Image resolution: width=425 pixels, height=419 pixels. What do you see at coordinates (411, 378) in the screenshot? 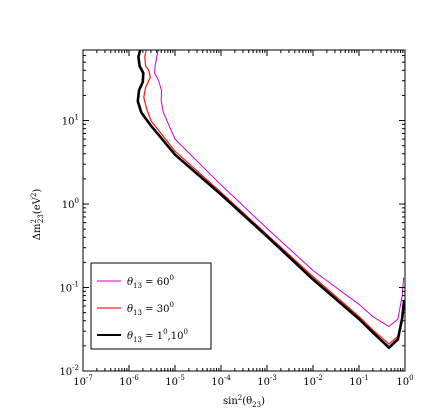
I see `x-tick-exp: 0` at bounding box center [411, 378].